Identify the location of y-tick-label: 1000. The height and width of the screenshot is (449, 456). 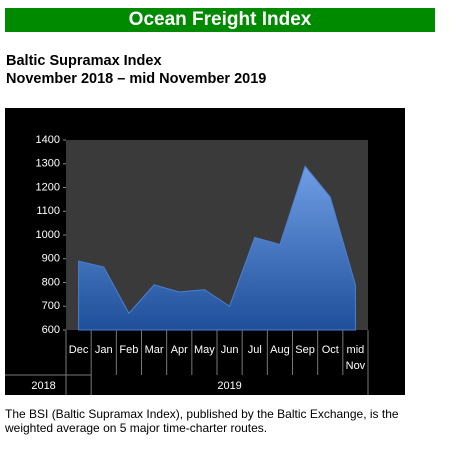
(48, 235).